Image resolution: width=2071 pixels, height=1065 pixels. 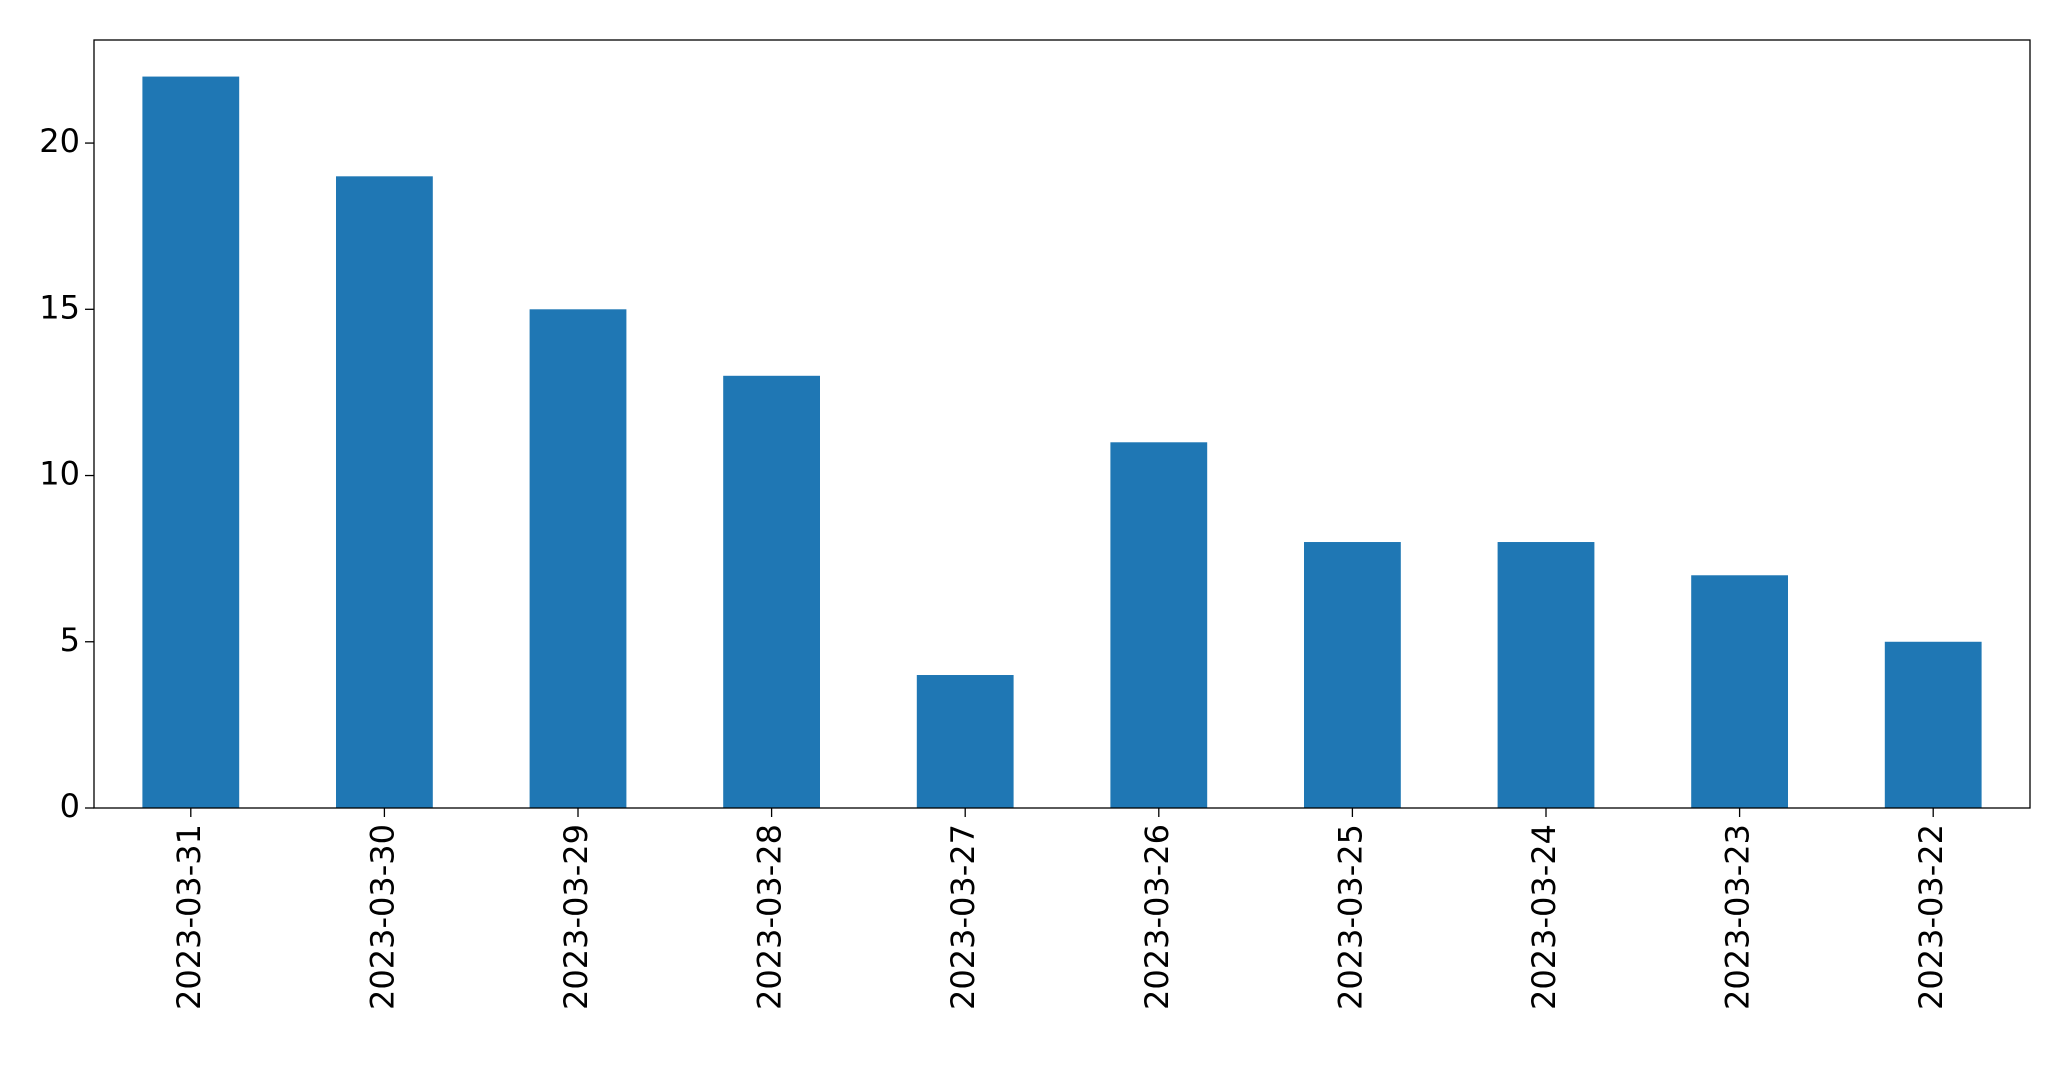 I want to click on y-tick-label: 20, so click(x=59, y=141).